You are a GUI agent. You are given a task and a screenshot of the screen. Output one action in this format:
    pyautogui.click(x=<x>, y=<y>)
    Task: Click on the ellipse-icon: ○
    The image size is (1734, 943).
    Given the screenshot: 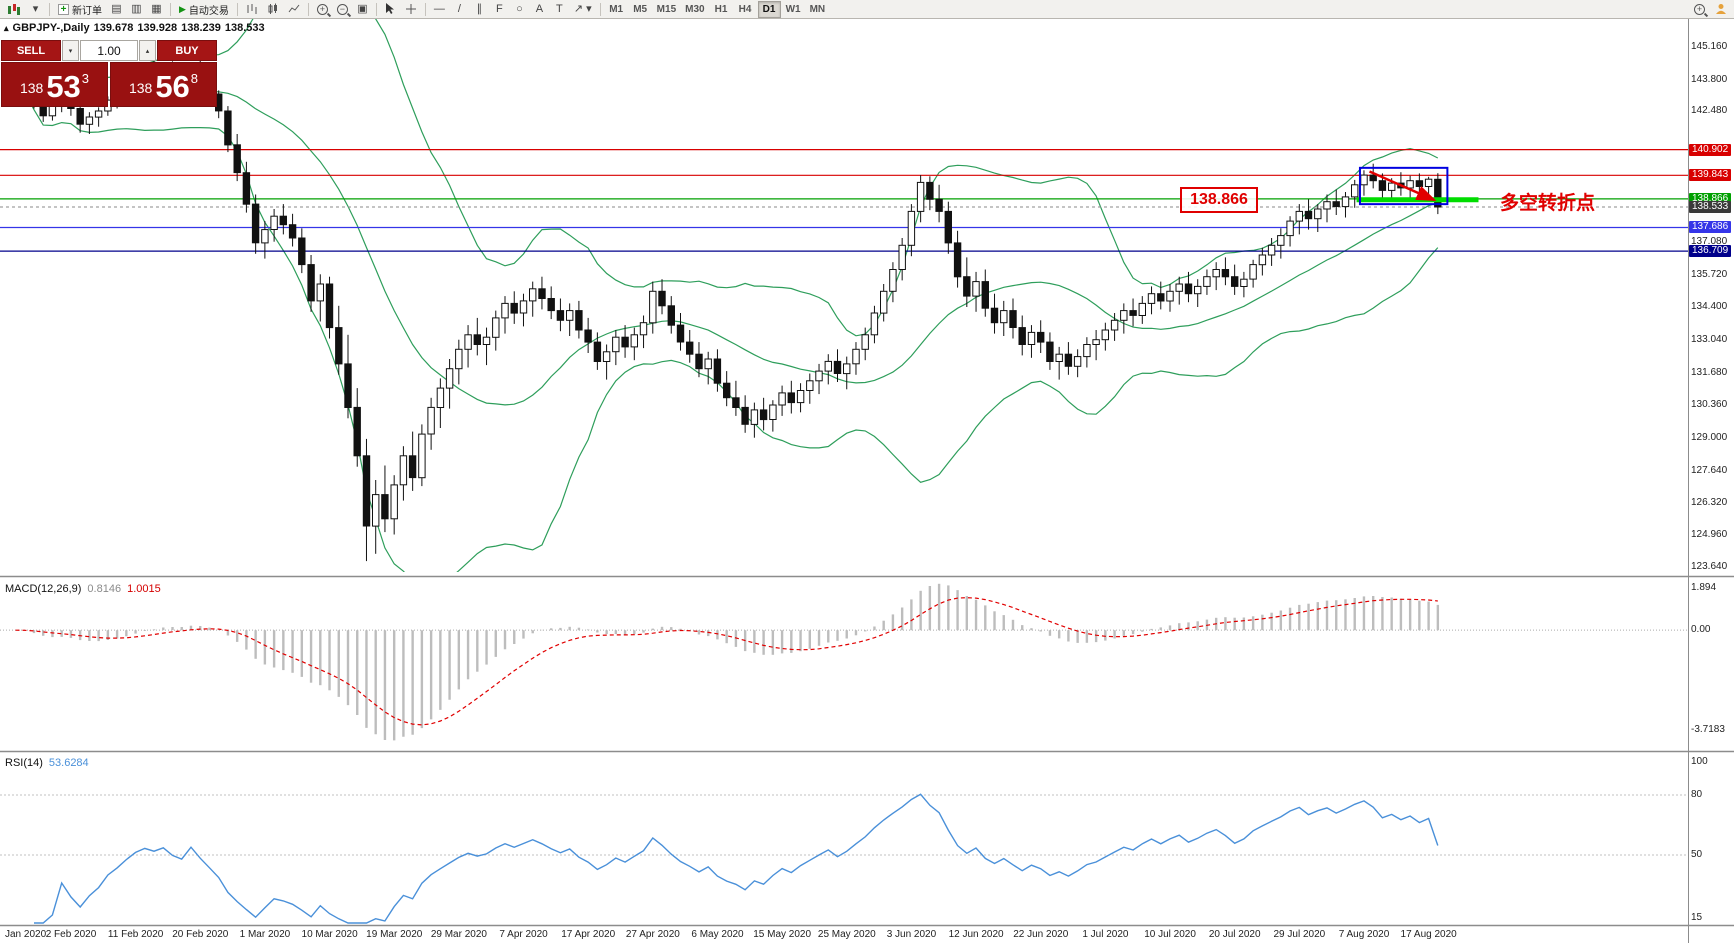 What is the action you would take?
    pyautogui.click(x=519, y=8)
    